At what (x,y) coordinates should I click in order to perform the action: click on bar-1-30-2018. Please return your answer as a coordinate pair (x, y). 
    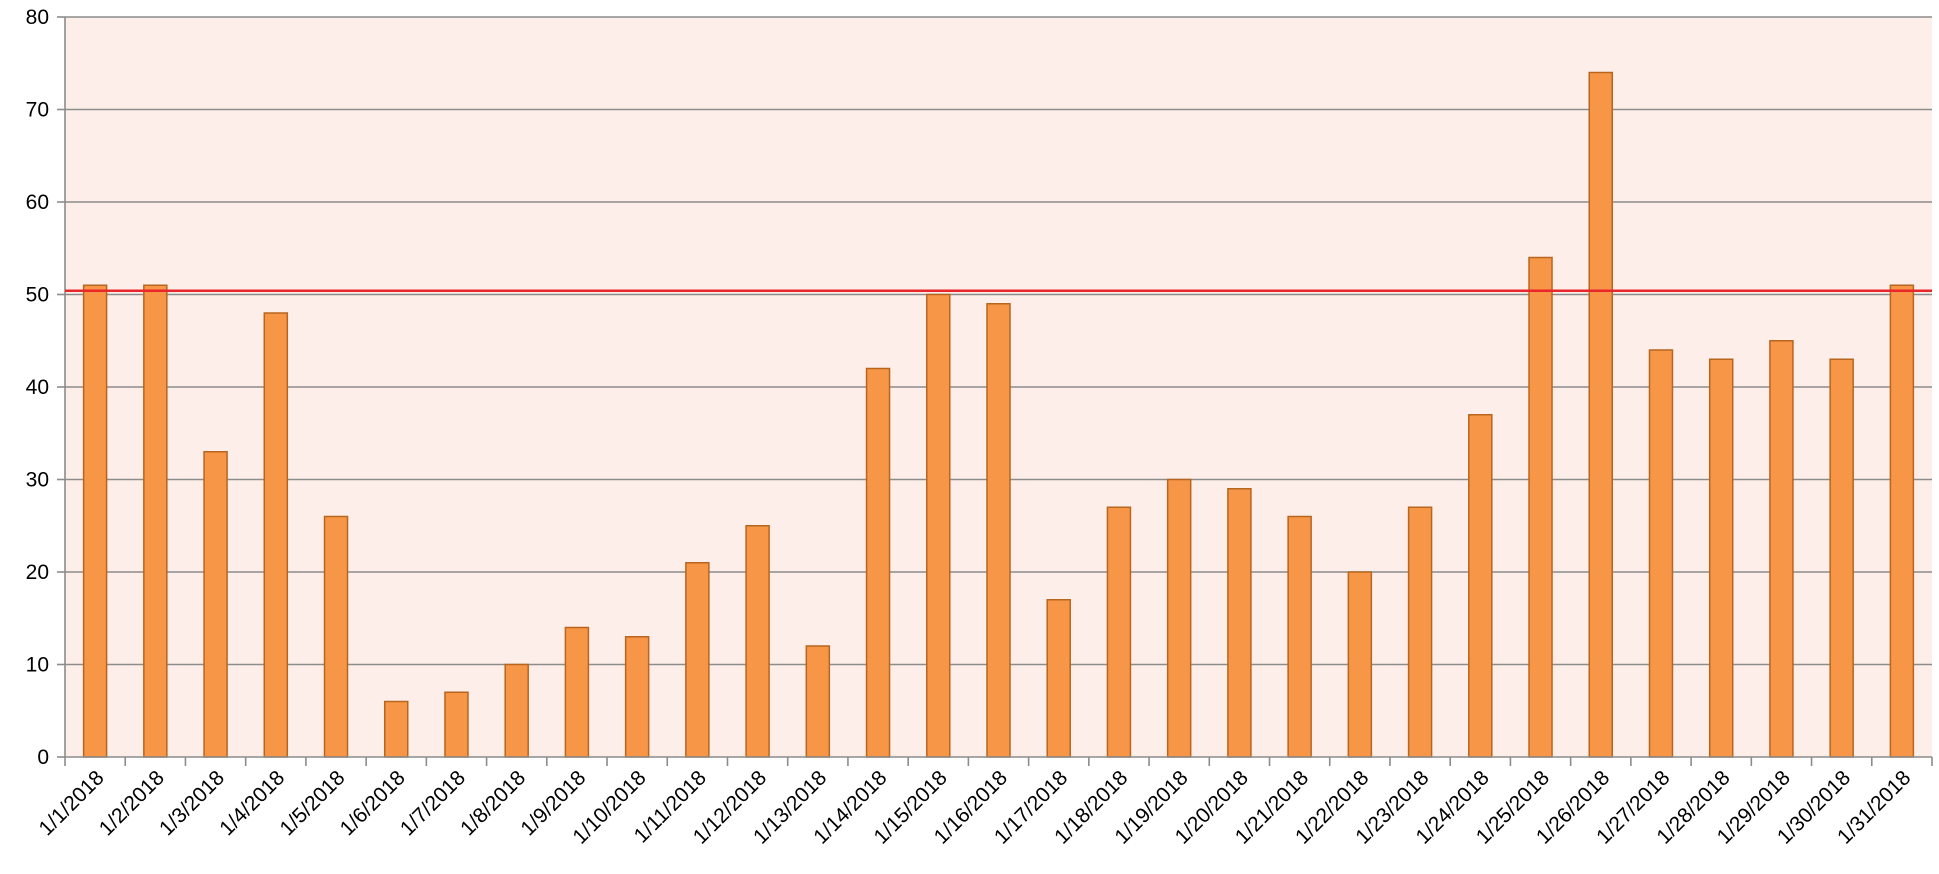
    Looking at the image, I should click on (1841, 558).